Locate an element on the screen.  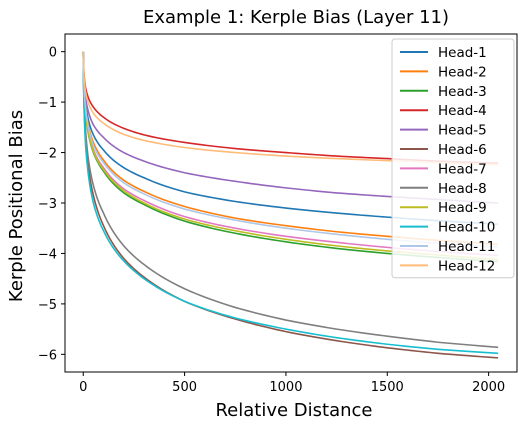
legend-label: Head-10 is located at coordinates (466, 228).